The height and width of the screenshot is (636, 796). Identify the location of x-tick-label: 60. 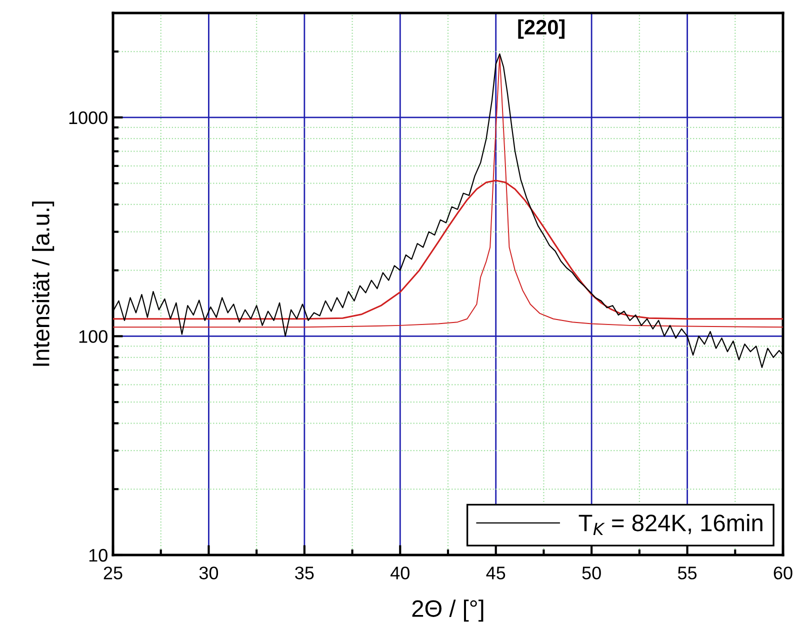
(783, 573).